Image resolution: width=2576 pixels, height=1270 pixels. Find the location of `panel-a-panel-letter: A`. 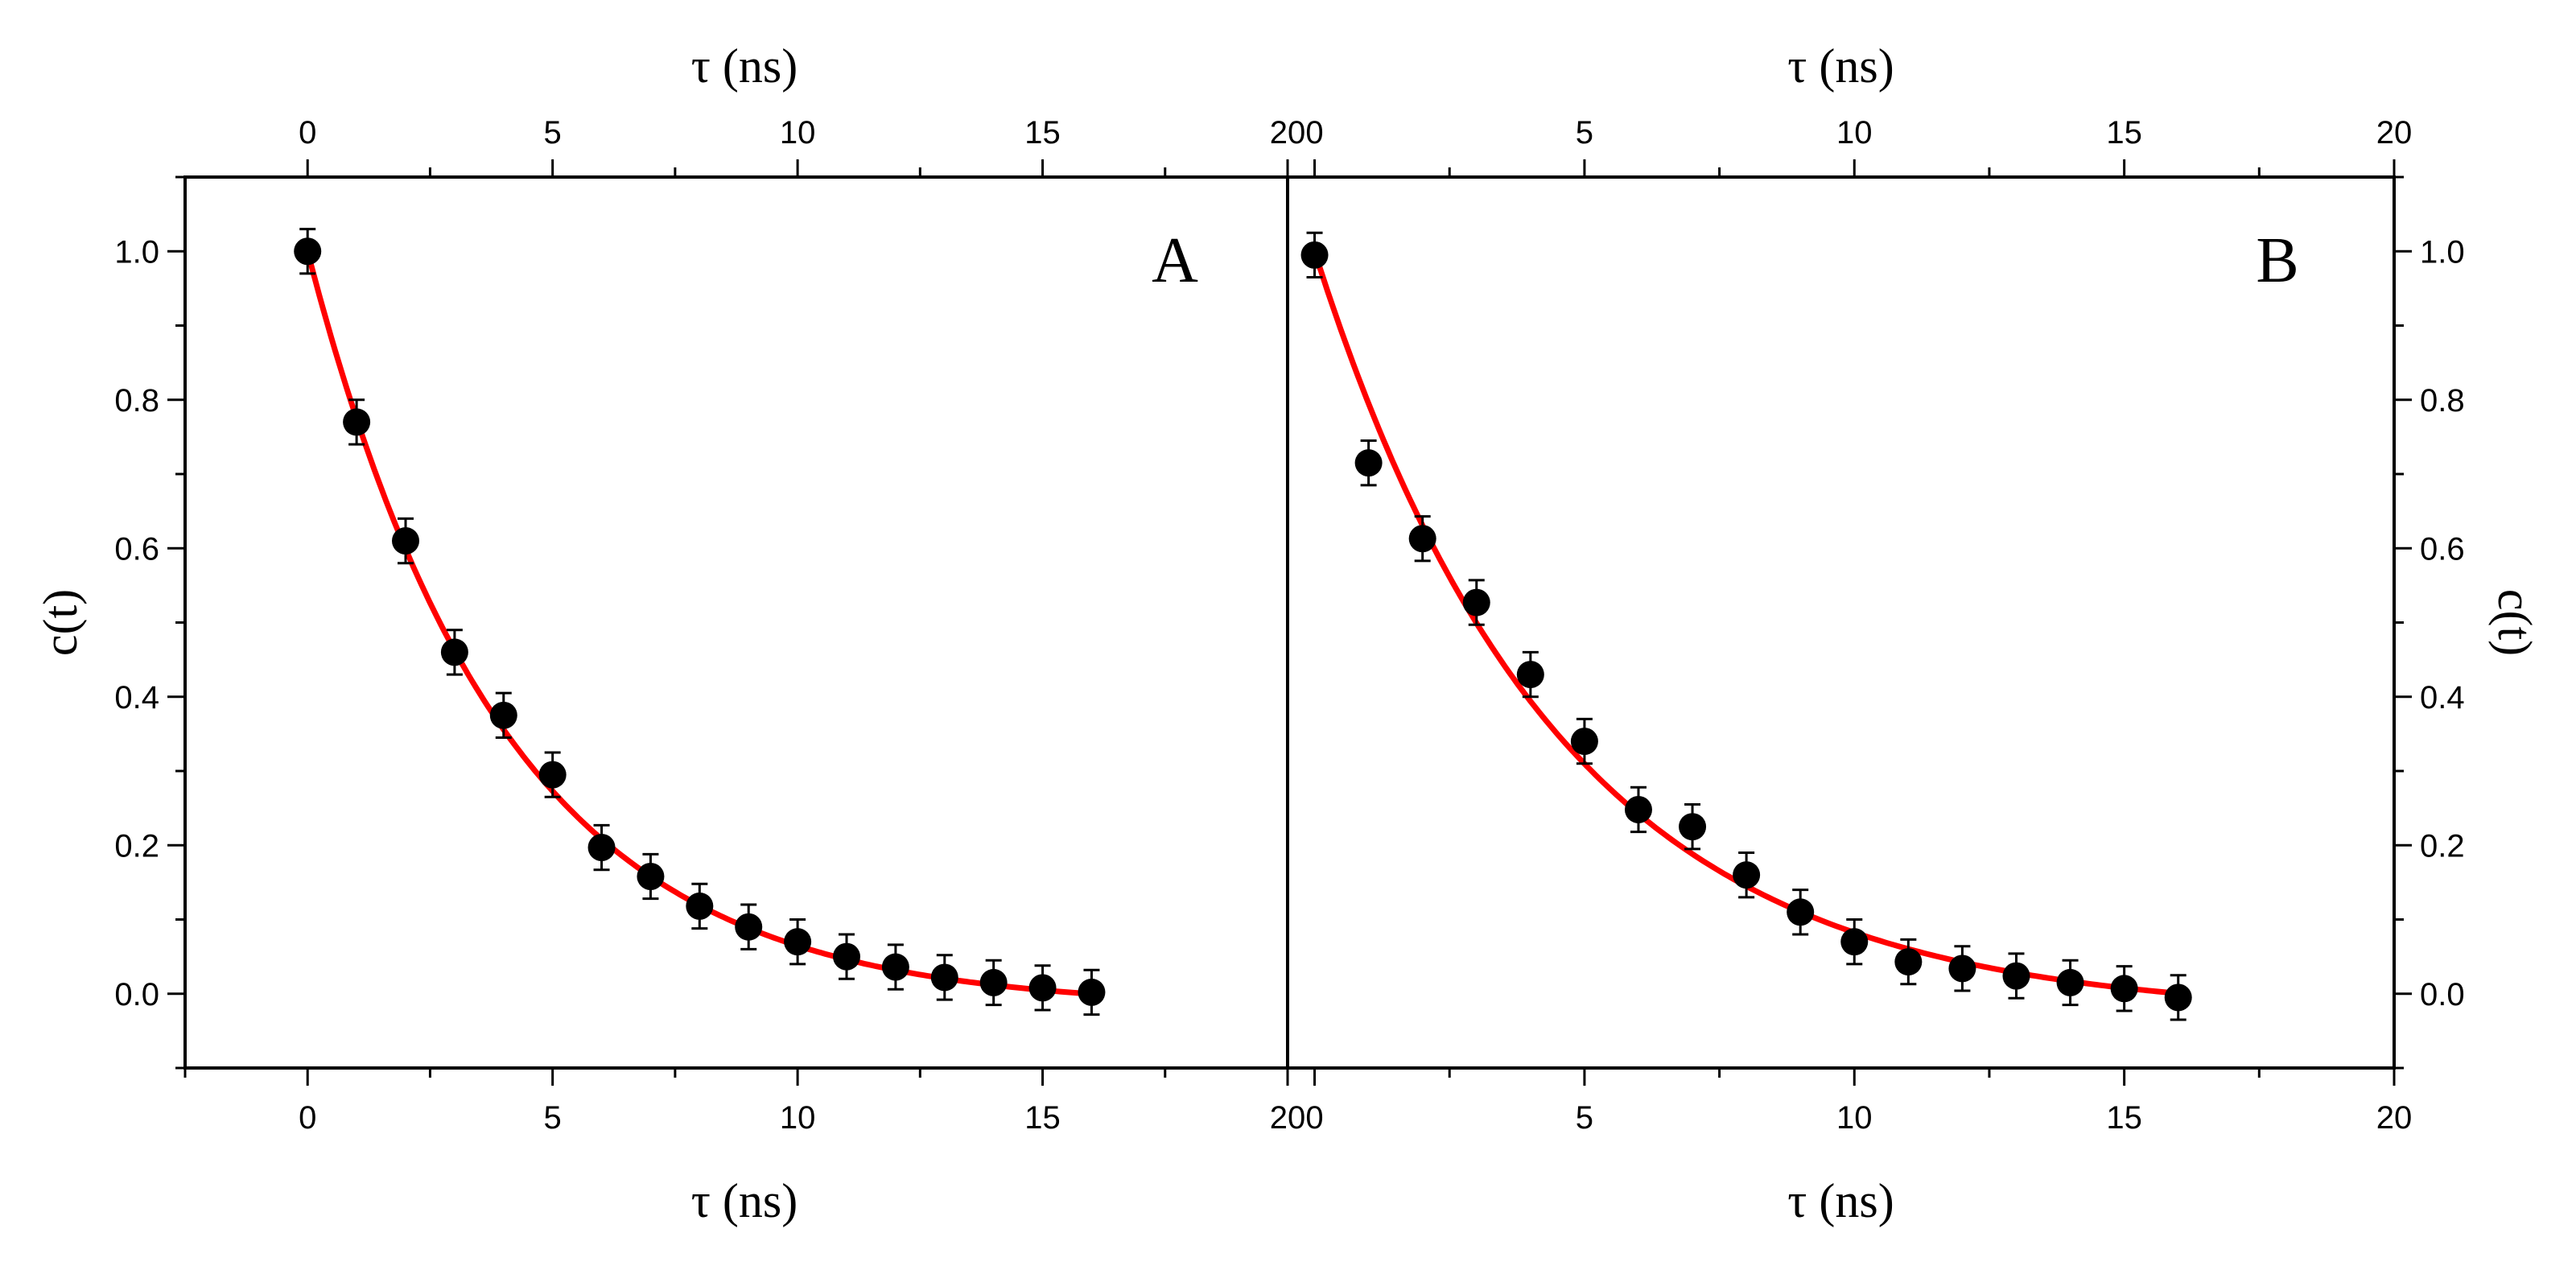

panel-a-panel-letter: A is located at coordinates (1175, 260).